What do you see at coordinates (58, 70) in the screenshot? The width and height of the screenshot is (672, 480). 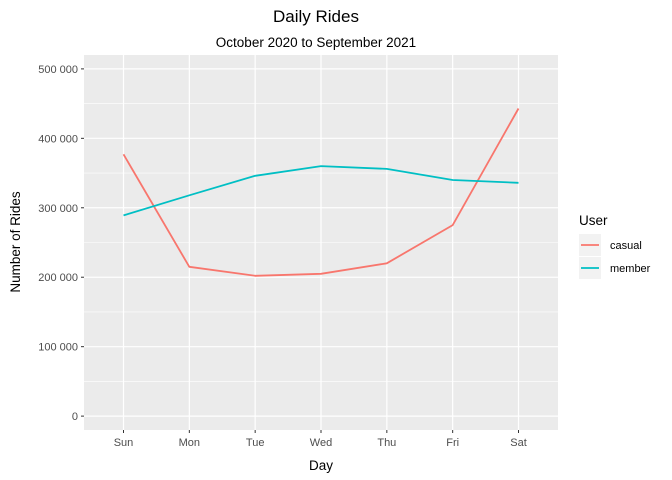 I see `y-tick-label: 500 000` at bounding box center [58, 70].